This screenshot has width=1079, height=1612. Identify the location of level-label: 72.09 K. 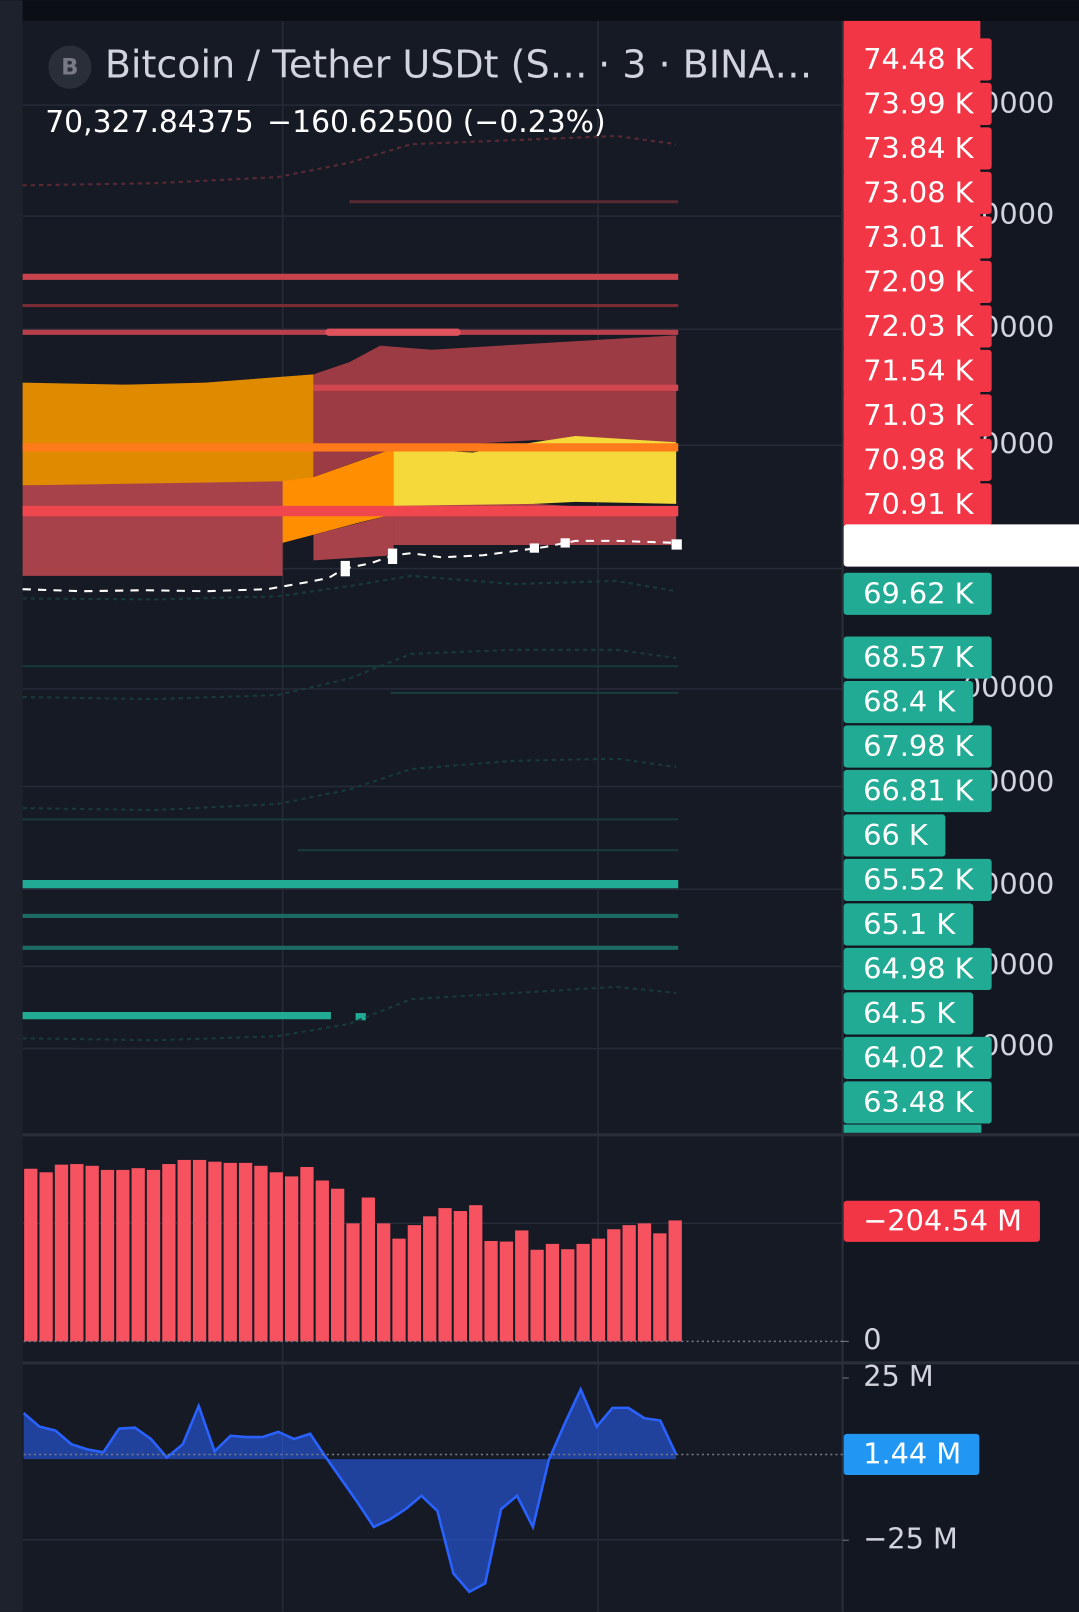
(918, 281).